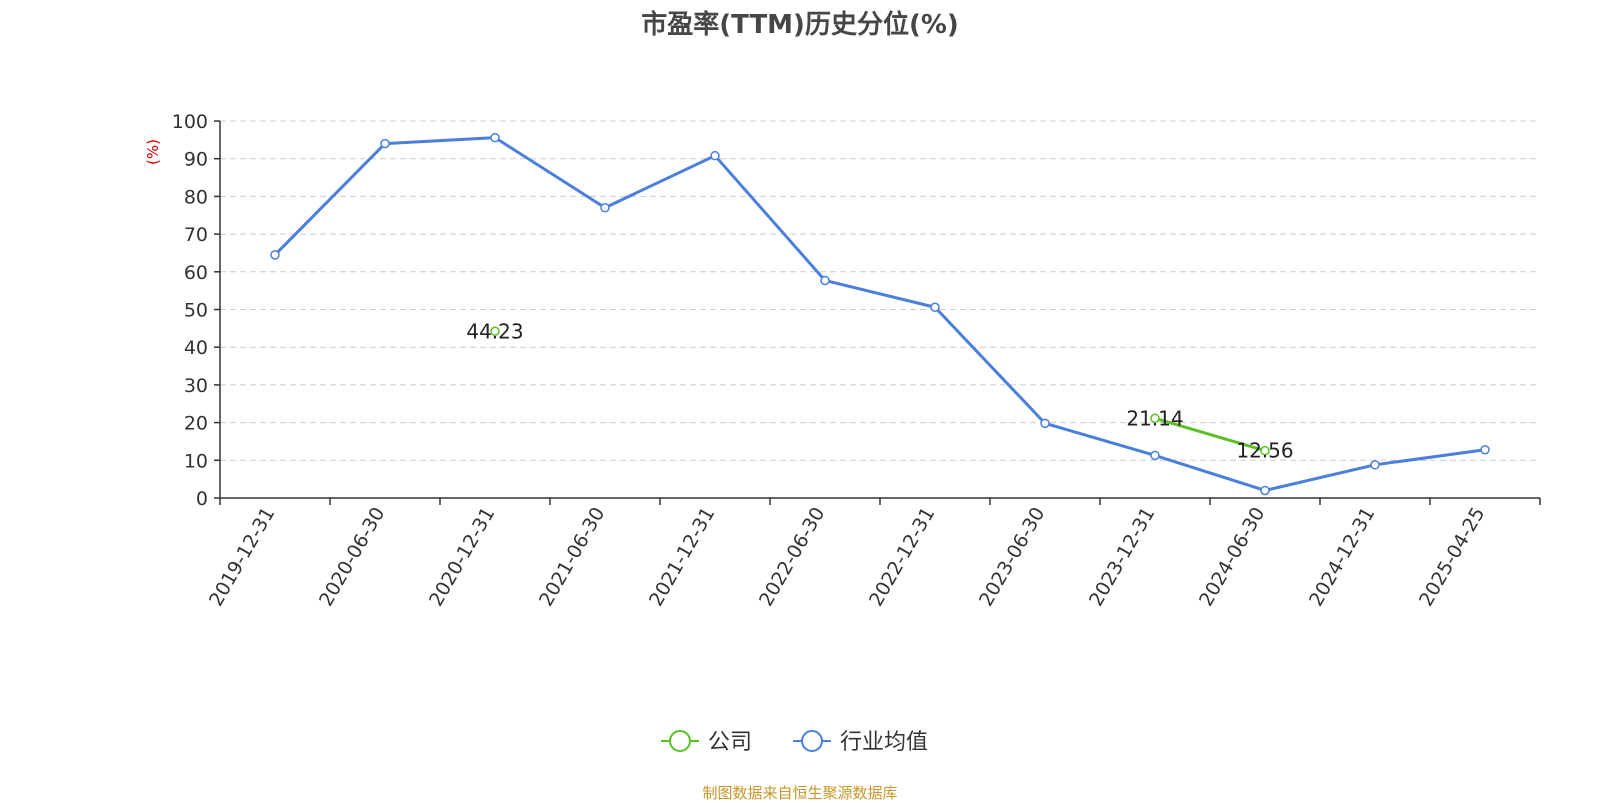  I want to click on y-tick-label: 20, so click(196, 424).